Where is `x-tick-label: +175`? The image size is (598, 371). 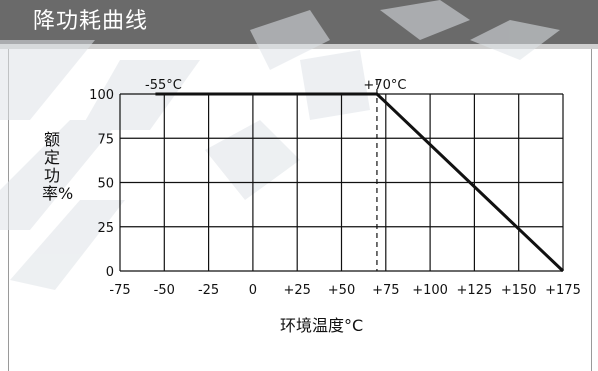
x-tick-label: +175 is located at coordinates (563, 290).